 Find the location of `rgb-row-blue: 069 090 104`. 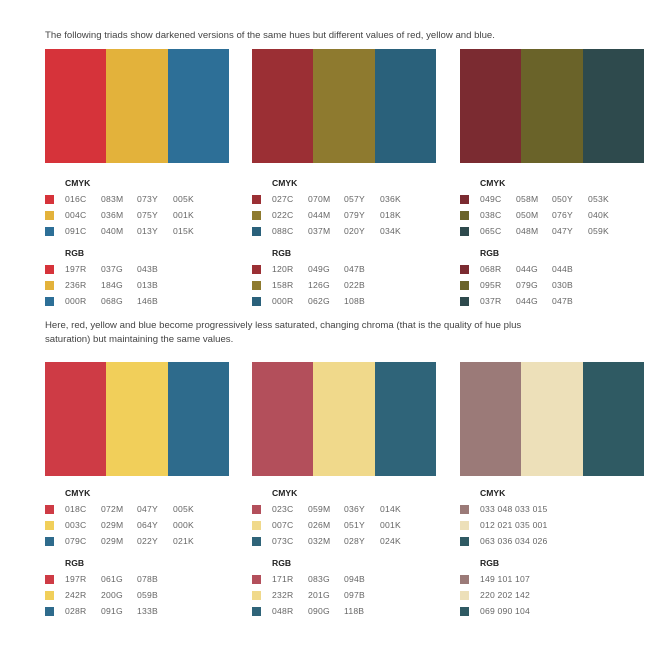

rgb-row-blue: 069 090 104 is located at coordinates (497, 611).